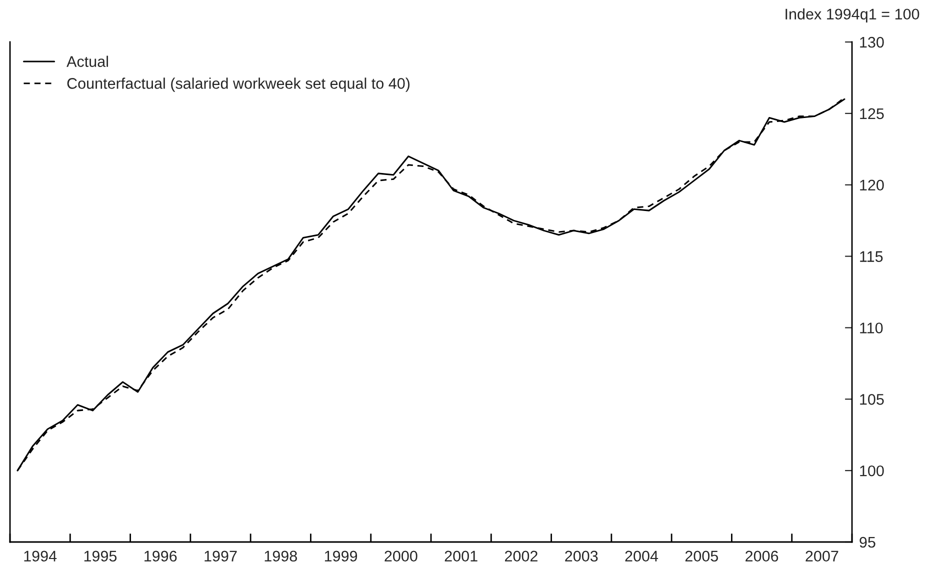 The height and width of the screenshot is (564, 932). Describe the element at coordinates (872, 399) in the screenshot. I see `y-tick-label: 105` at that location.